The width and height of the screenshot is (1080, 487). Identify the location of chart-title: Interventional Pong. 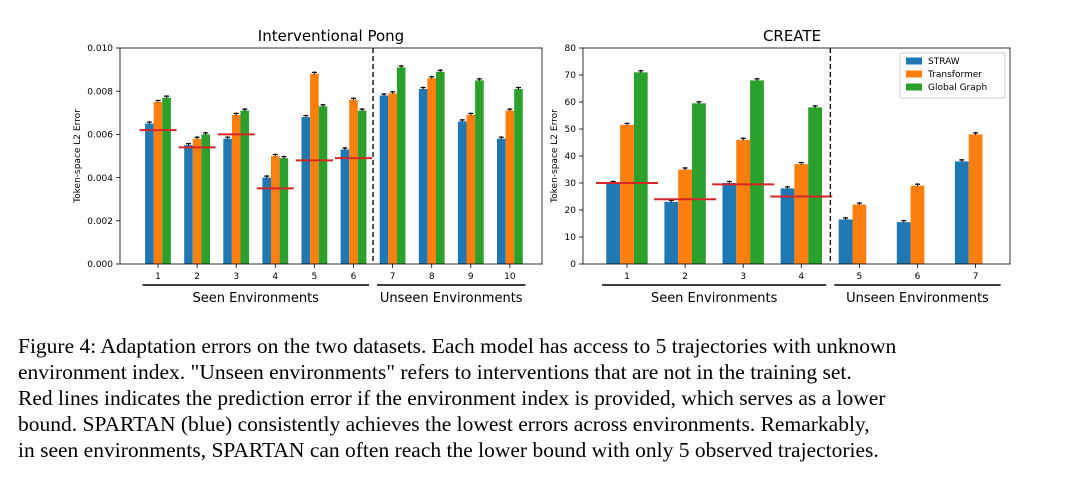
(331, 36).